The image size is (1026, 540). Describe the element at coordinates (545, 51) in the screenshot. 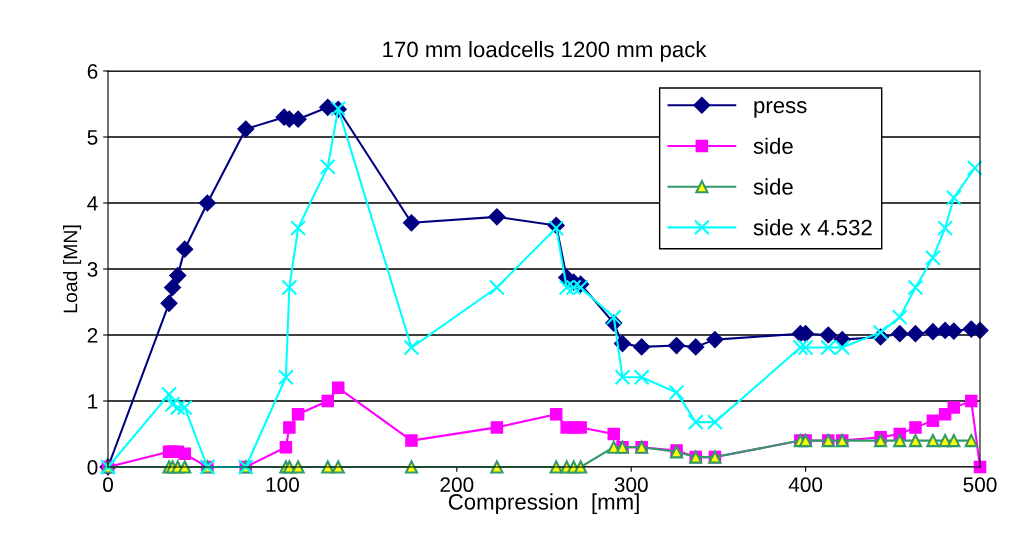

I see `chart-title: 170 mm loadcells 1200 mm pack` at that location.